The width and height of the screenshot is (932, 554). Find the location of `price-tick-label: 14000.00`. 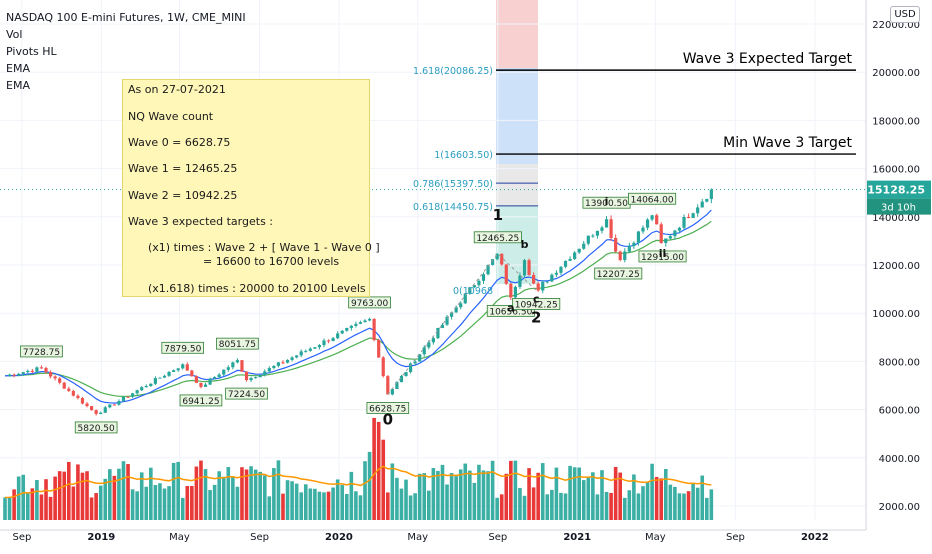

price-tick-label: 14000.00 is located at coordinates (896, 218).